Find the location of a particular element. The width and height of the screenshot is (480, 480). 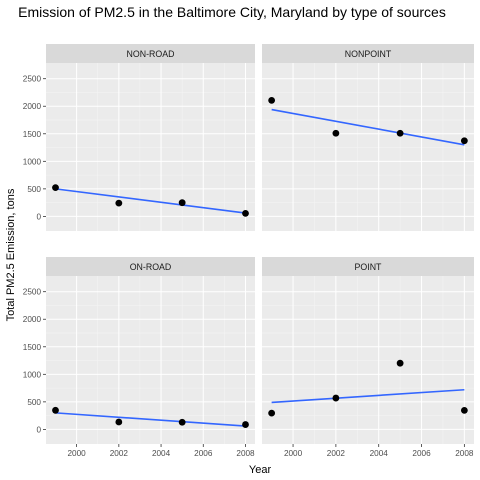

facet-strip-label: NONPOINT is located at coordinates (368, 54).